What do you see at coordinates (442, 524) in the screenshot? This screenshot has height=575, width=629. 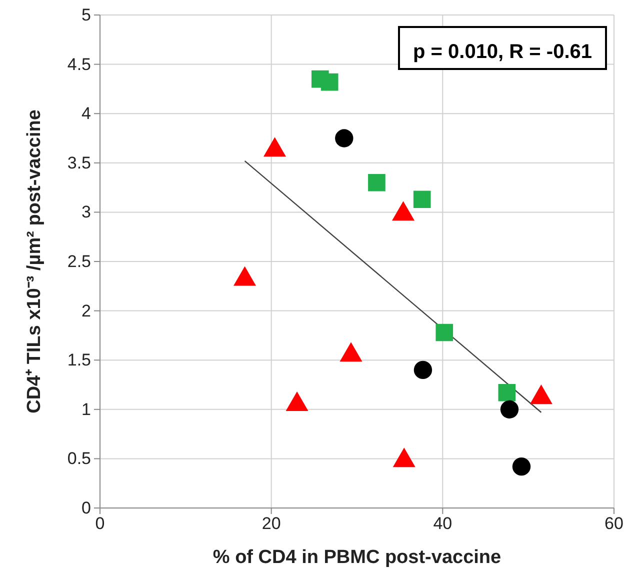 I see `x-tick-label: 40` at bounding box center [442, 524].